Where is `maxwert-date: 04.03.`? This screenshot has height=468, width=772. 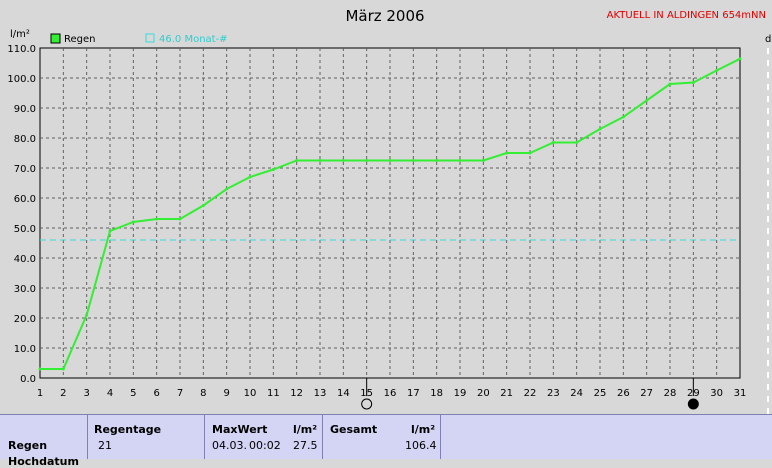
maxwert-date: 04.03. is located at coordinates (229, 445).